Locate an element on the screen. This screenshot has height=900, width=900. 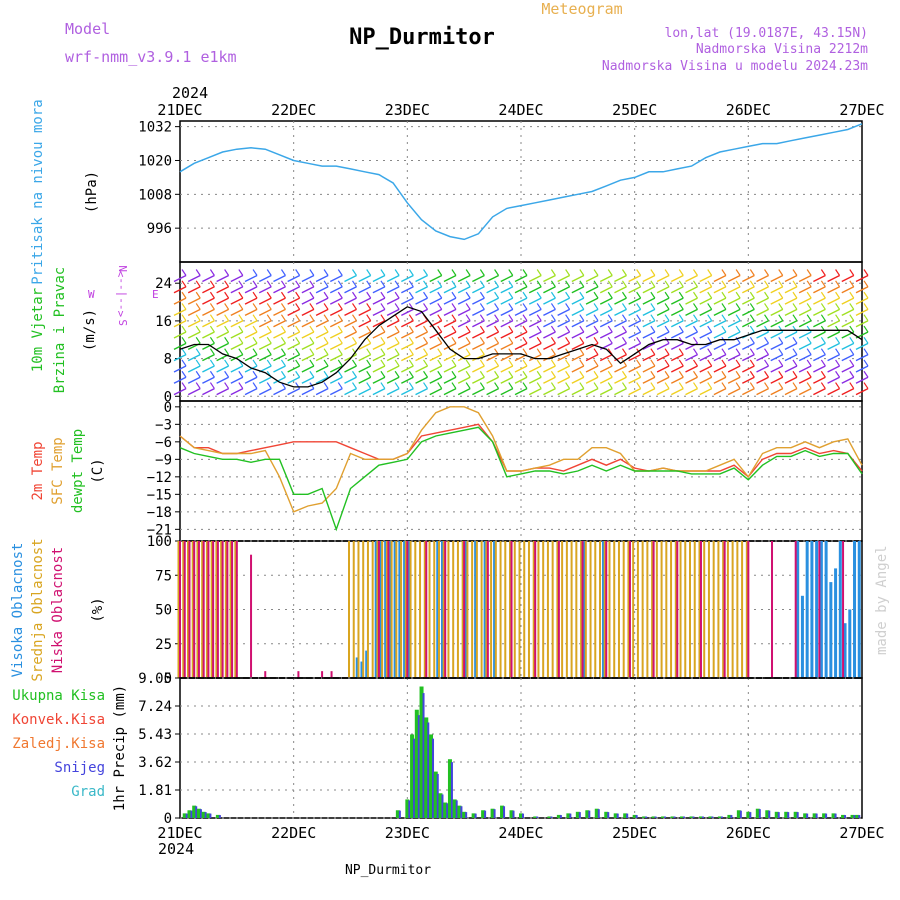
y-tick-label: 0 is located at coordinates (168, 397).